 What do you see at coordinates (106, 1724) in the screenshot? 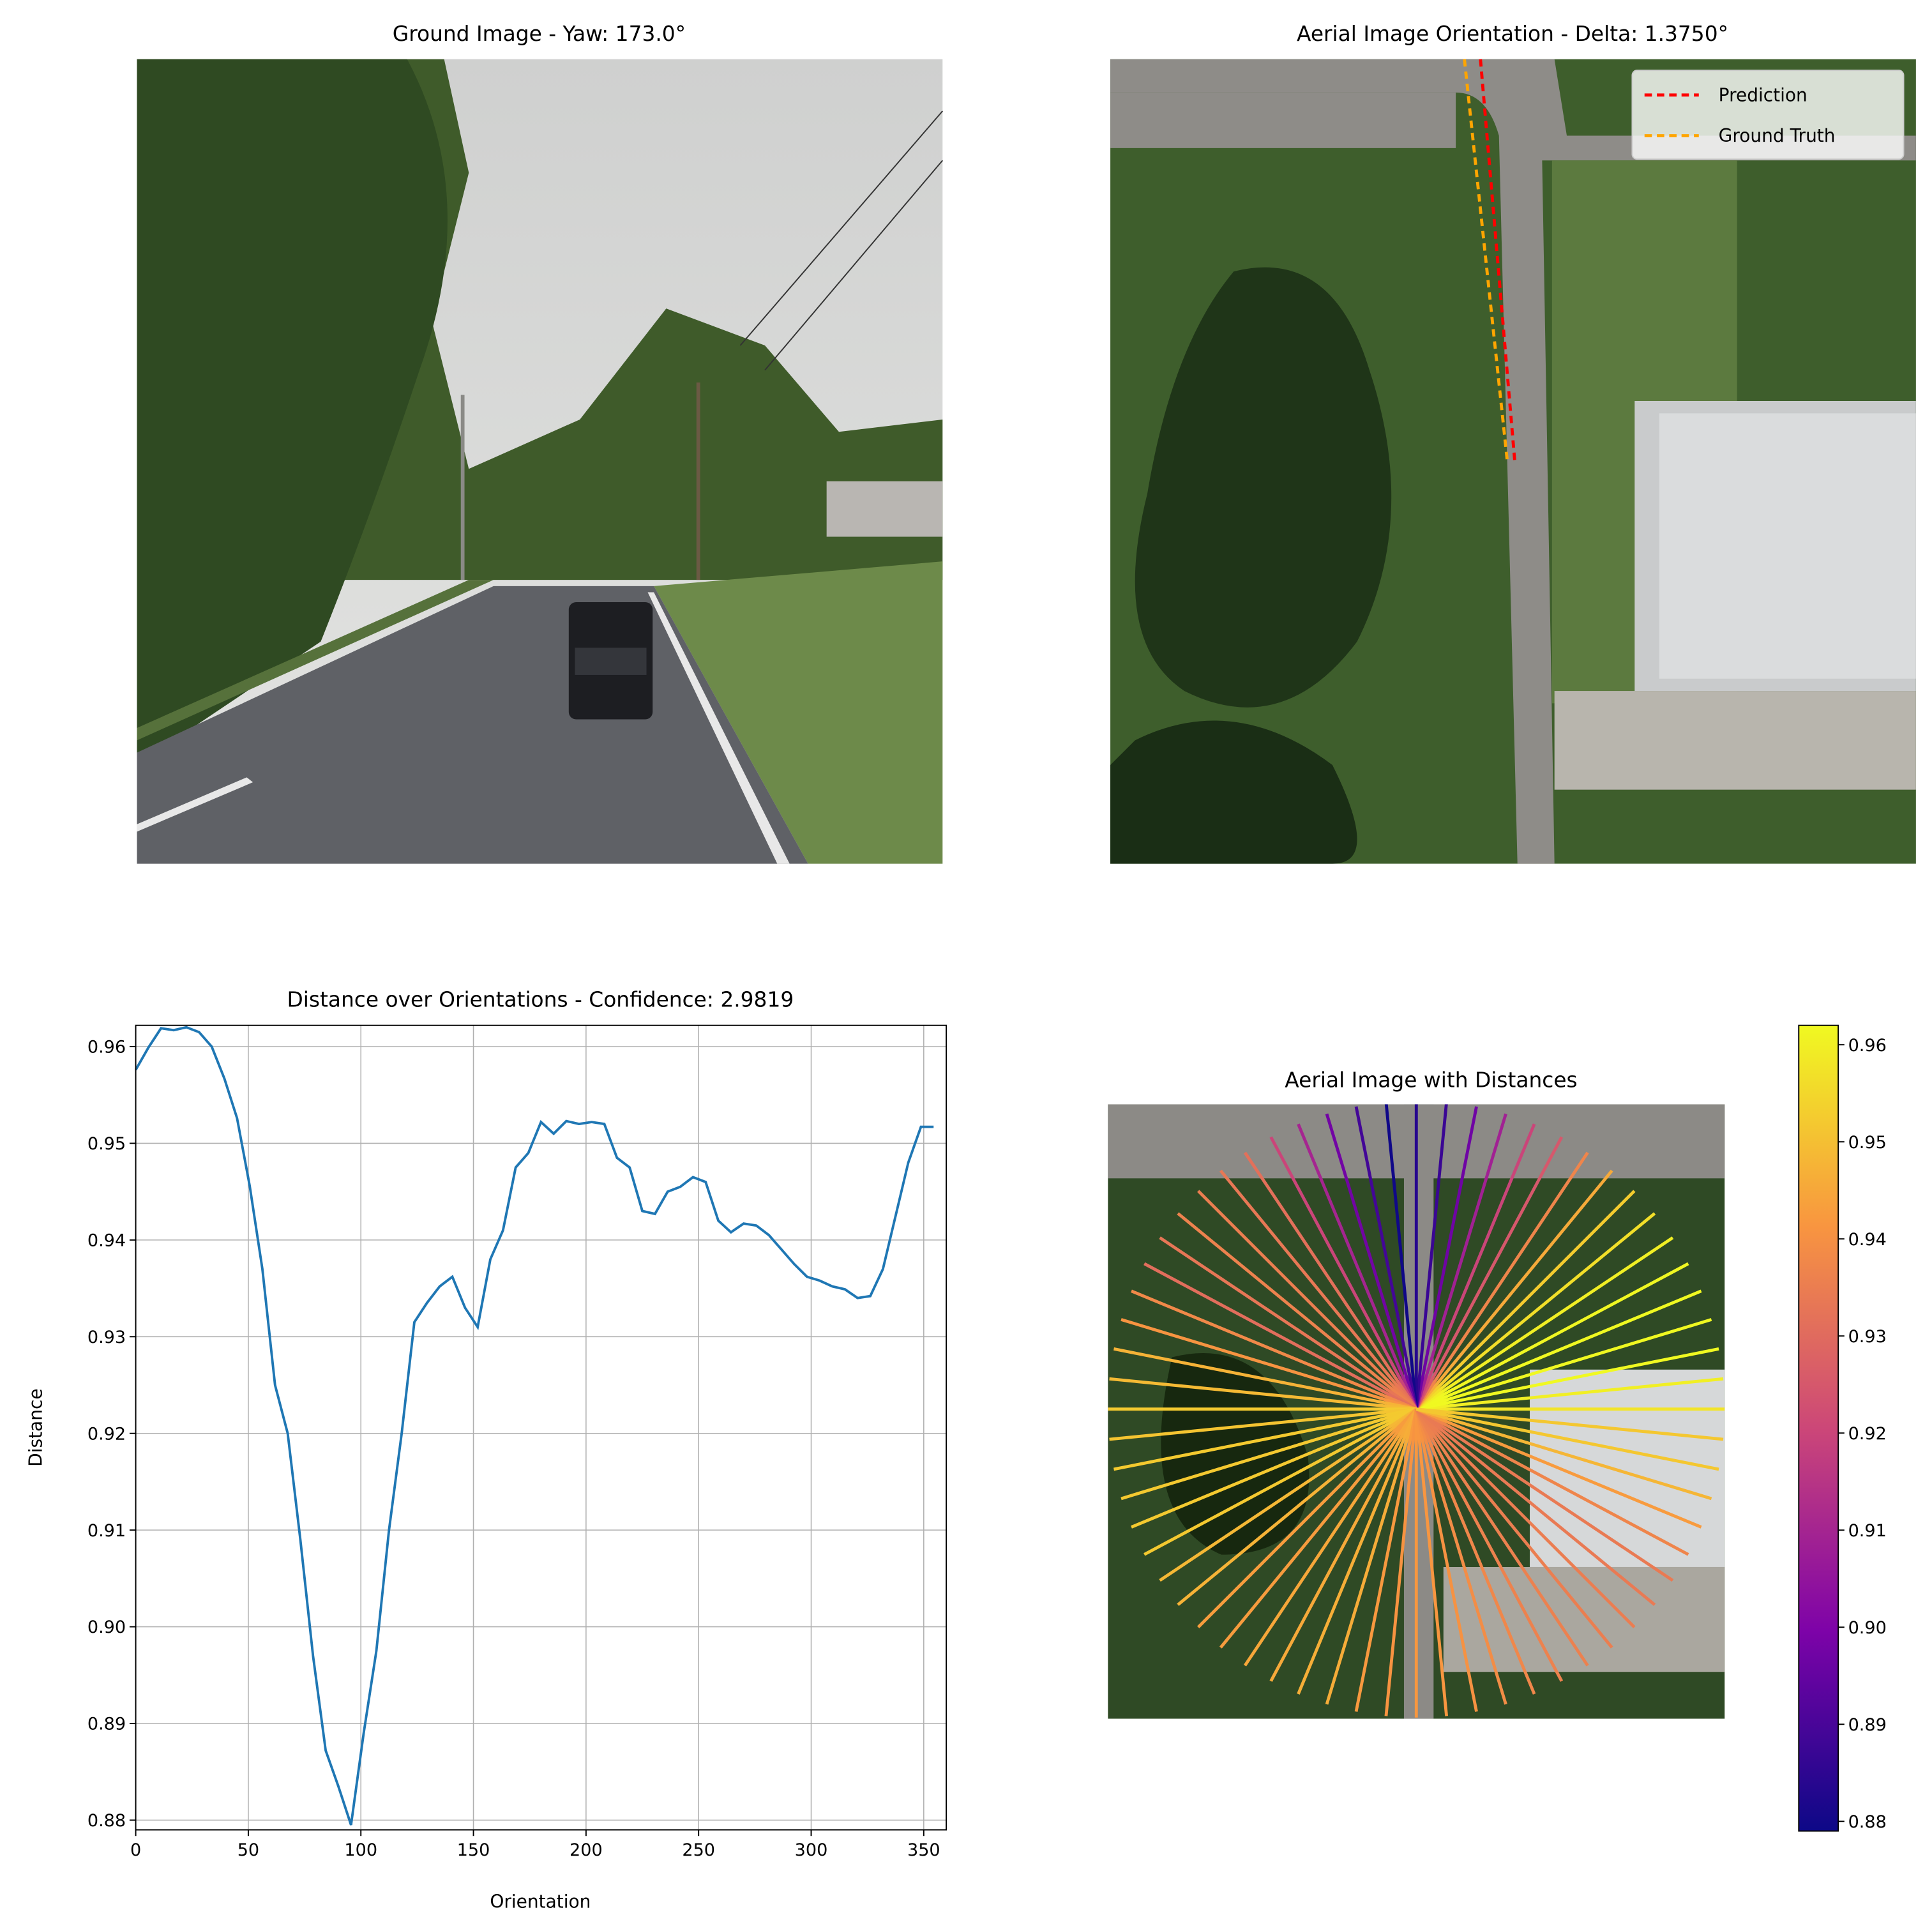
I see `y-tick-label: 0.89` at bounding box center [106, 1724].